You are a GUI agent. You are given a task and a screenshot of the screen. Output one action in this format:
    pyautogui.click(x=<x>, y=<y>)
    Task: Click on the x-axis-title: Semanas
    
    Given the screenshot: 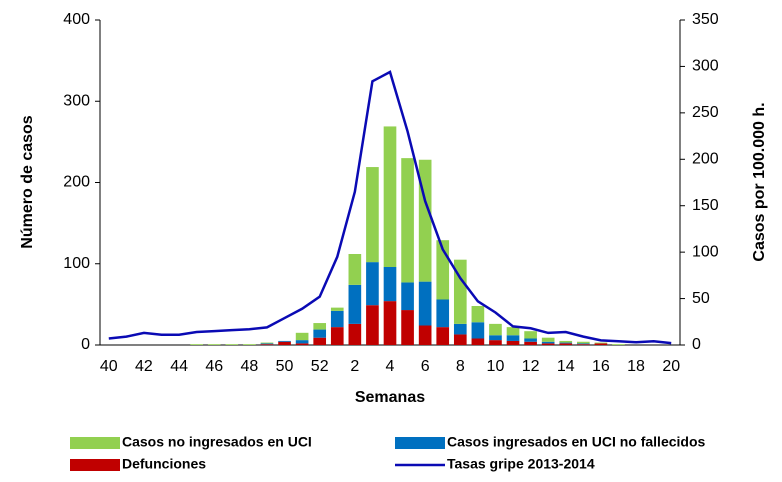 What is the action you would take?
    pyautogui.click(x=390, y=397)
    